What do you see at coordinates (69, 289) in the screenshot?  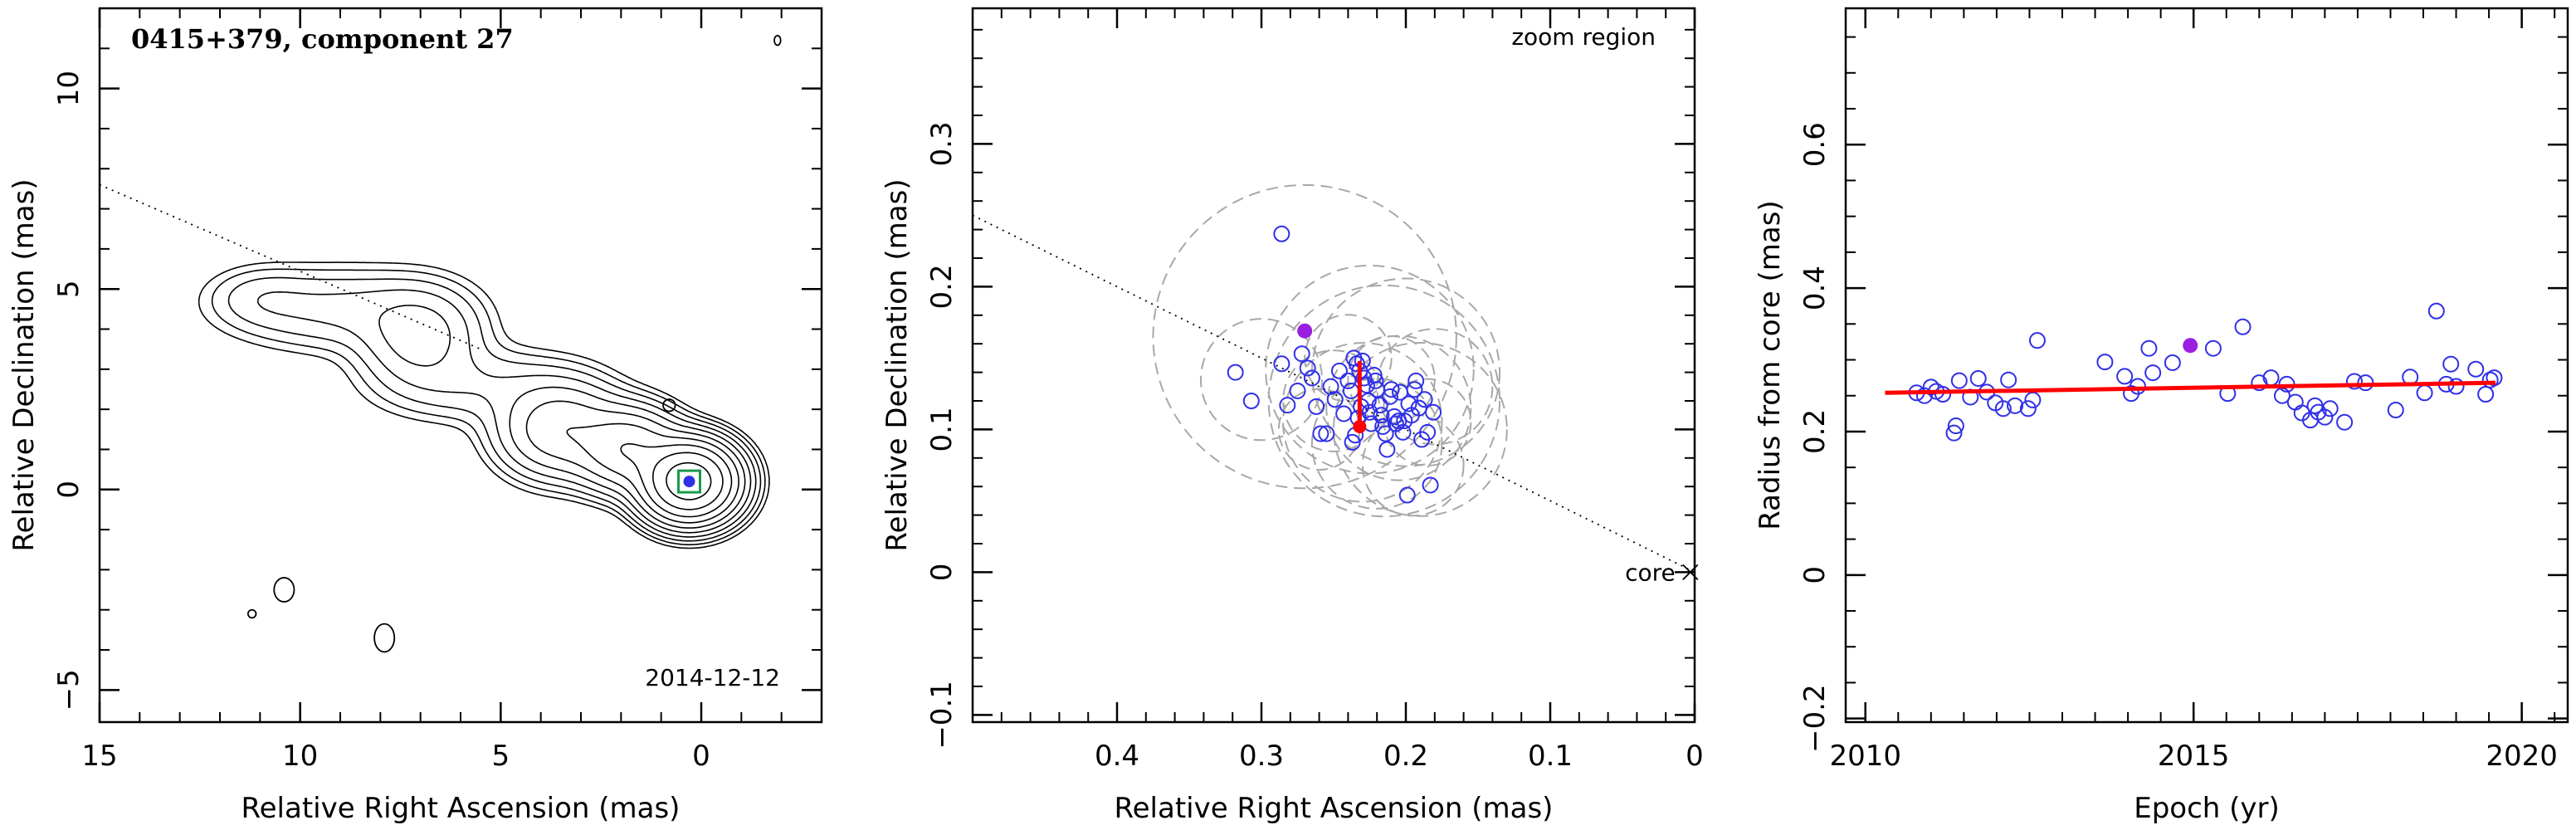 I see `y-tick-label: 5` at bounding box center [69, 289].